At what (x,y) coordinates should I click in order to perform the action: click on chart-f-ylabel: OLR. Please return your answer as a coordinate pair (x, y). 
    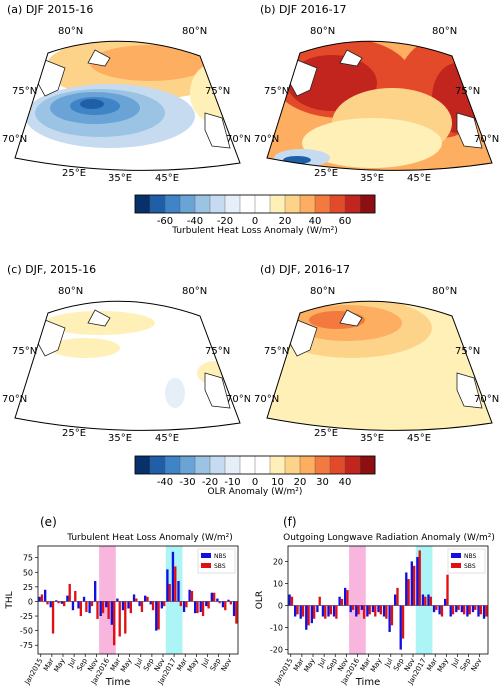
    Looking at the image, I should click on (260, 600).